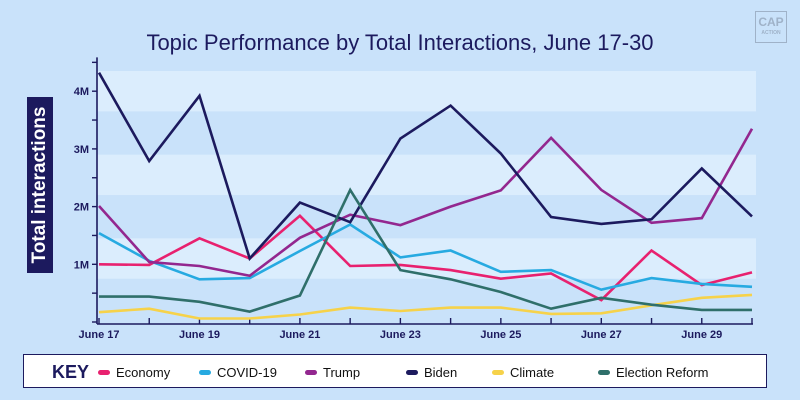 The image size is (800, 400). What do you see at coordinates (701, 335) in the screenshot?
I see `x-tick-label: June 29` at bounding box center [701, 335].